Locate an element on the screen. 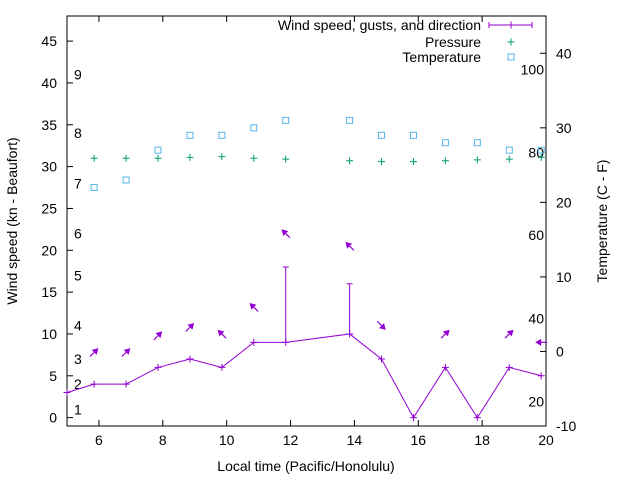 This screenshot has height=480, width=640. y-tick-label: 25 is located at coordinates (49, 208).